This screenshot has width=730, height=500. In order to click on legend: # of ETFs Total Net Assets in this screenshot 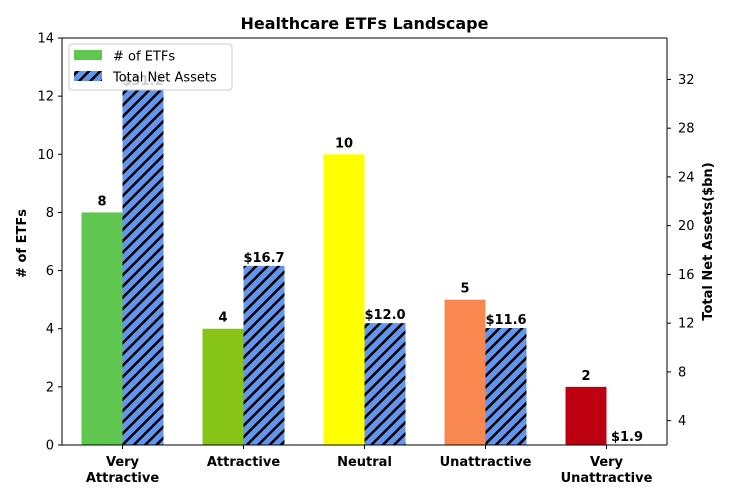, I will do `click(150, 67)`.